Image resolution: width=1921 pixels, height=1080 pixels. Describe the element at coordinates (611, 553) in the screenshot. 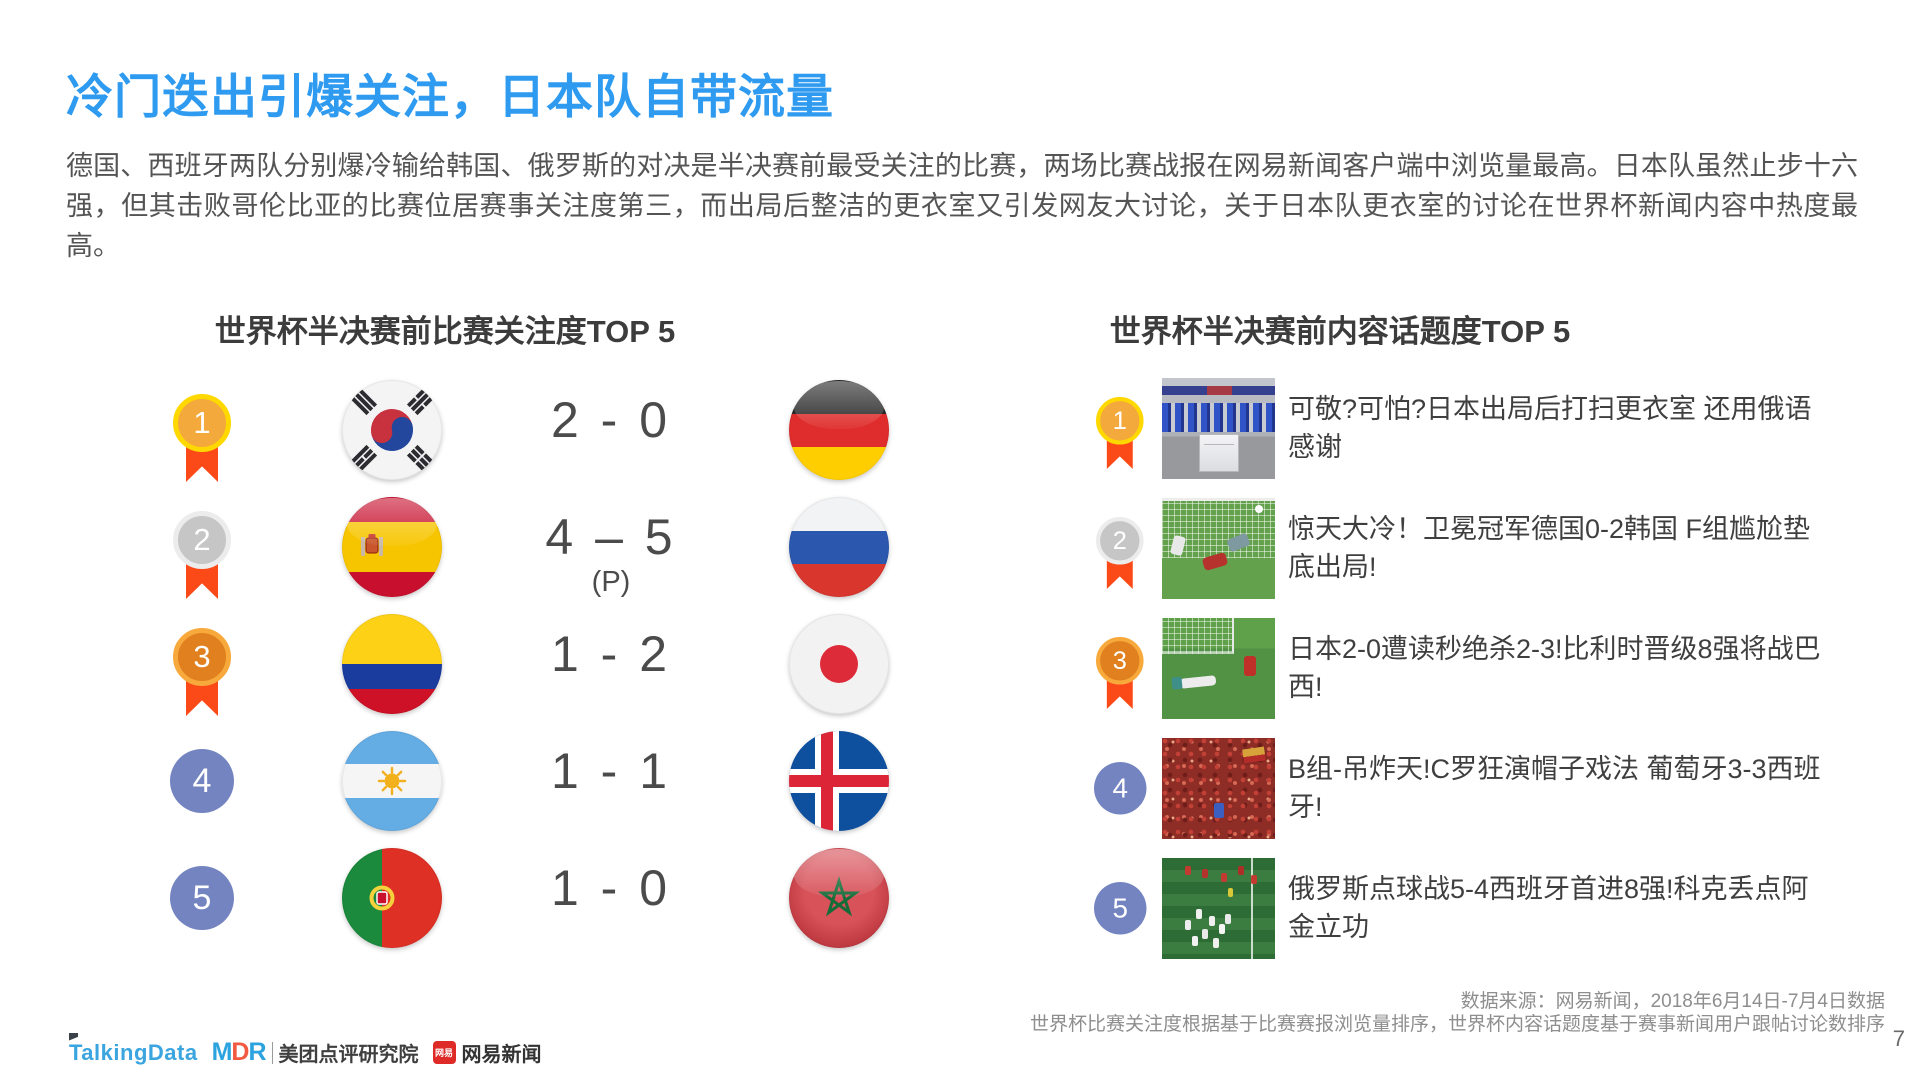

I see `score-row-2: 4 – 5 (P)` at that location.